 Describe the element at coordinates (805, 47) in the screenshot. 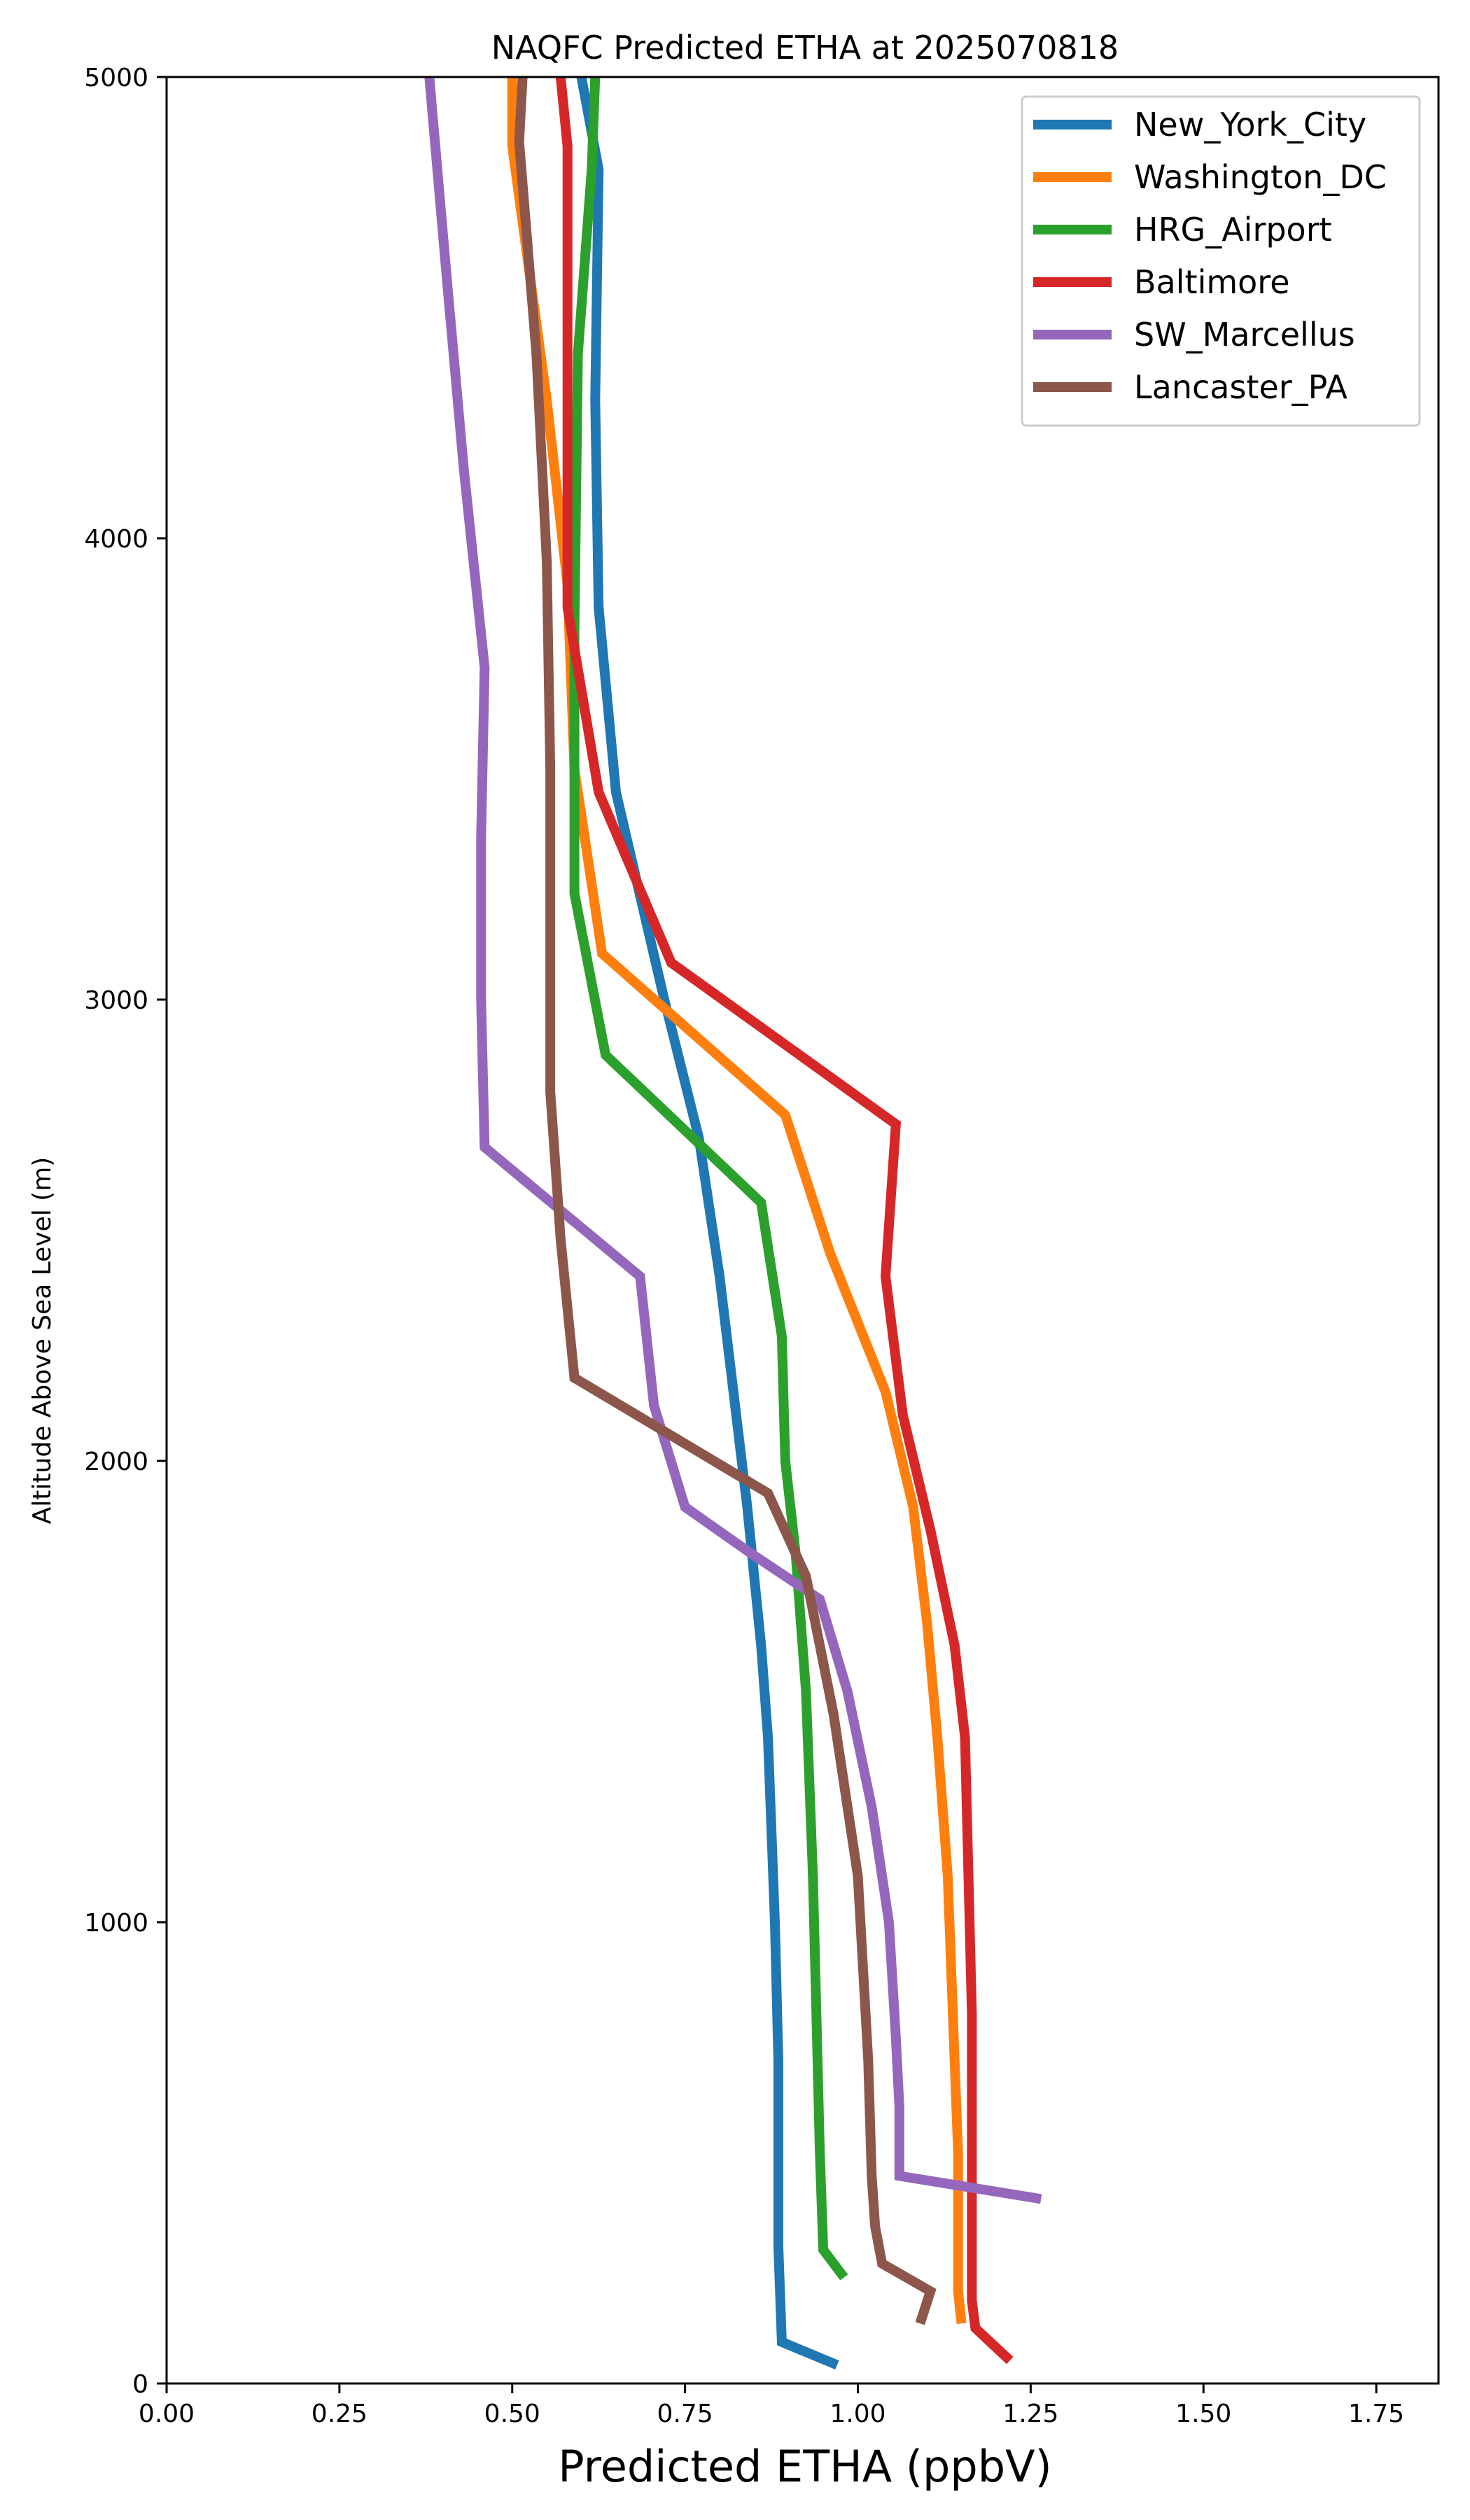

I see `chart-title: NAQFC Predicted ETHA at 2025070818` at that location.